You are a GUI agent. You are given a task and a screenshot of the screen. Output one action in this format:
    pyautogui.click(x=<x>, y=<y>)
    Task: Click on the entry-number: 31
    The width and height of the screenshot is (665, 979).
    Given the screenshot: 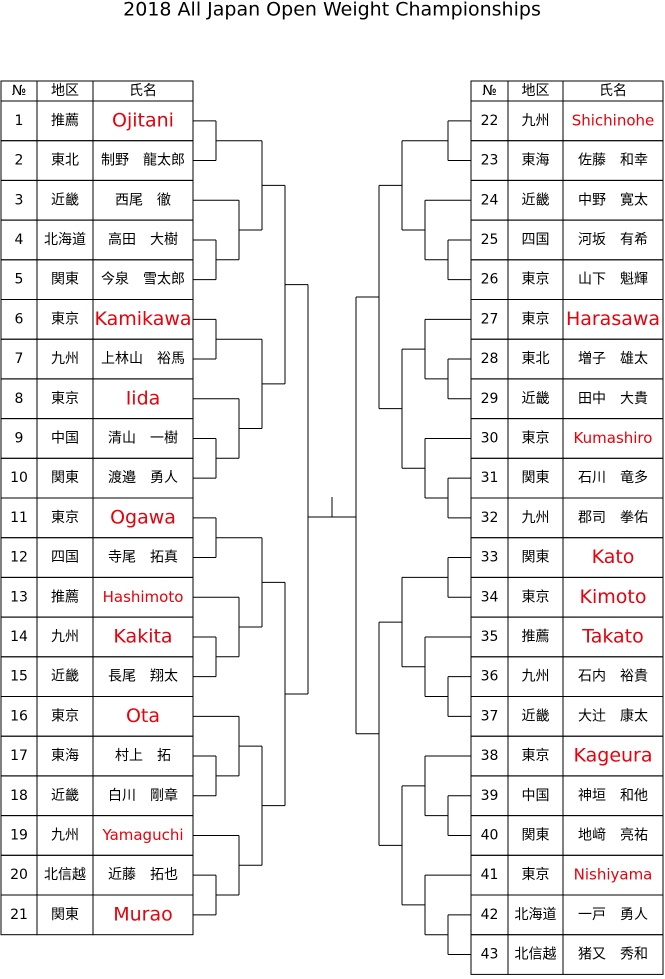 What is the action you would take?
    pyautogui.click(x=490, y=478)
    